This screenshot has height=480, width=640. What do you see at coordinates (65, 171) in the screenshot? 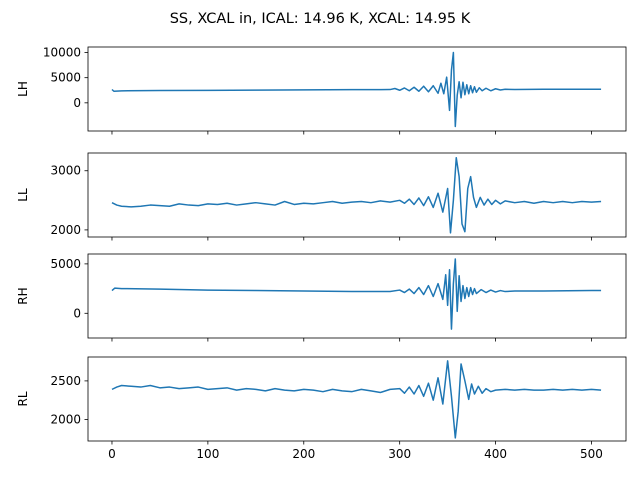
I see `ytick-label-ll-1: 3000` at bounding box center [65, 171].